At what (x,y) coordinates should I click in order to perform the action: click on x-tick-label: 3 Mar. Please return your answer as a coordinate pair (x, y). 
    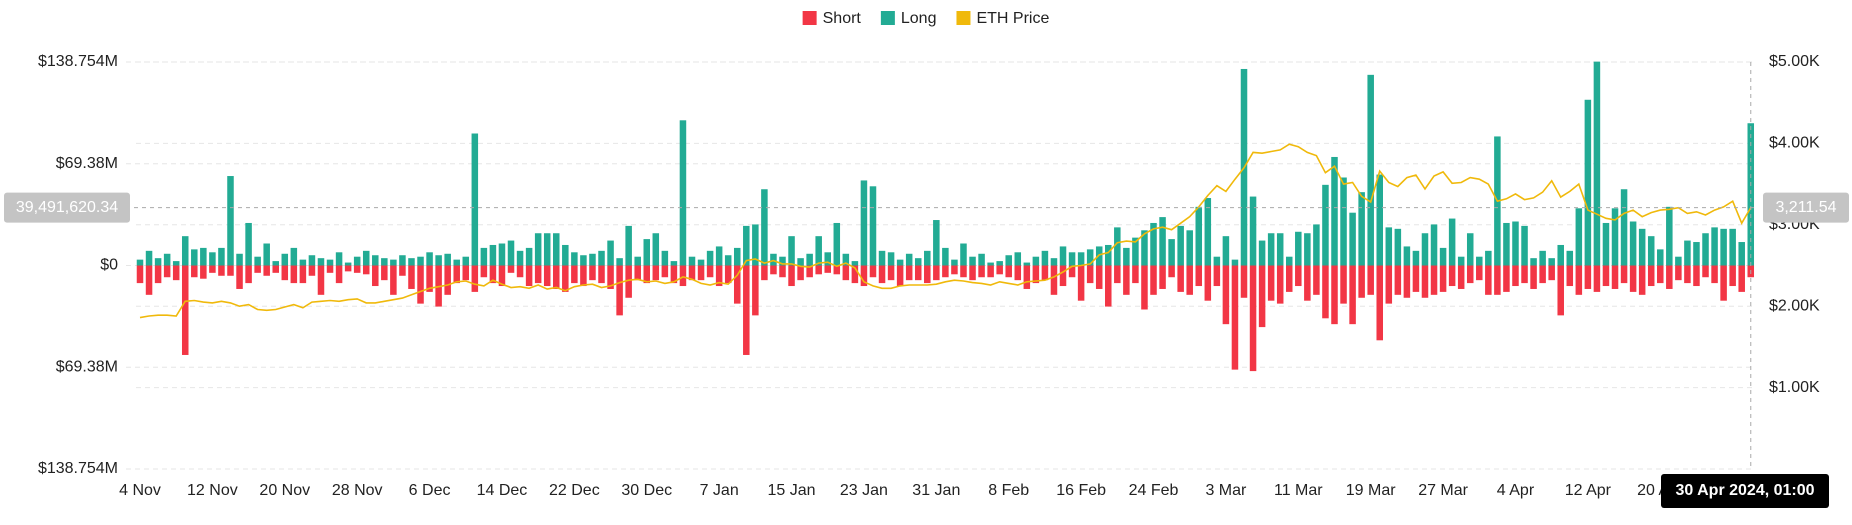
    Looking at the image, I should click on (1226, 490).